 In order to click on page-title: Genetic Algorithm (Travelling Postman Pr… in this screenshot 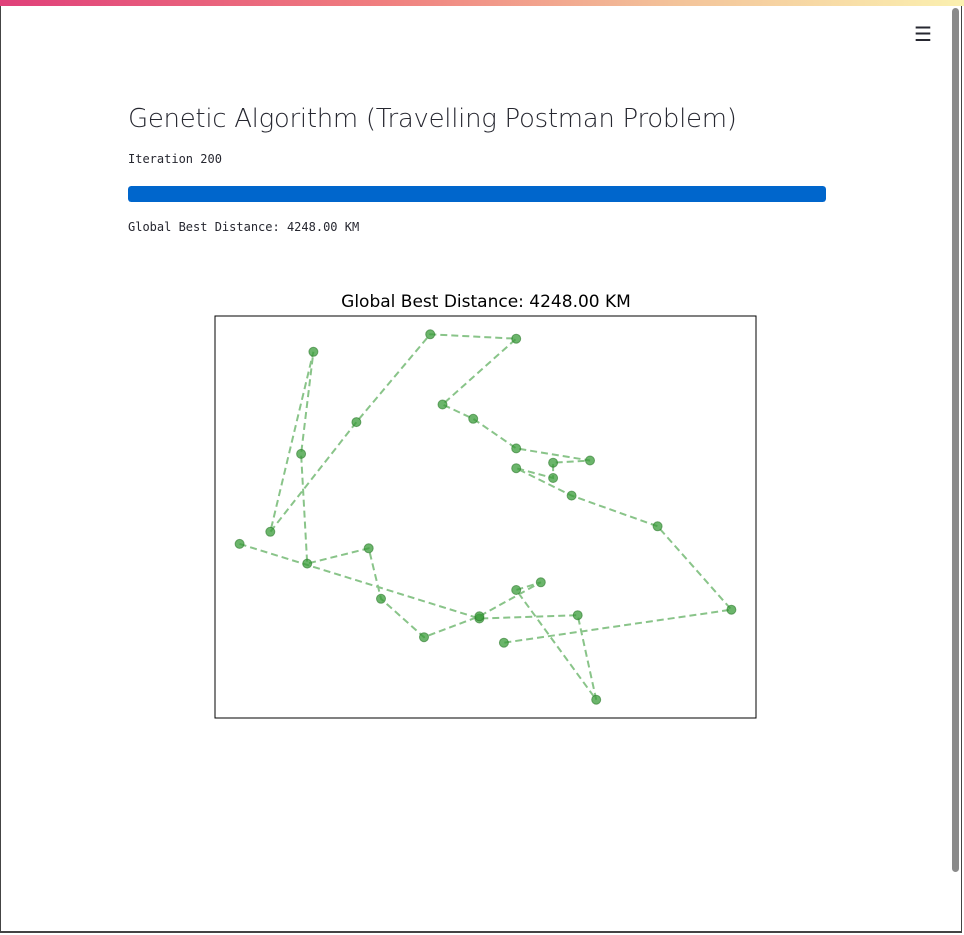, I will do `click(432, 119)`.